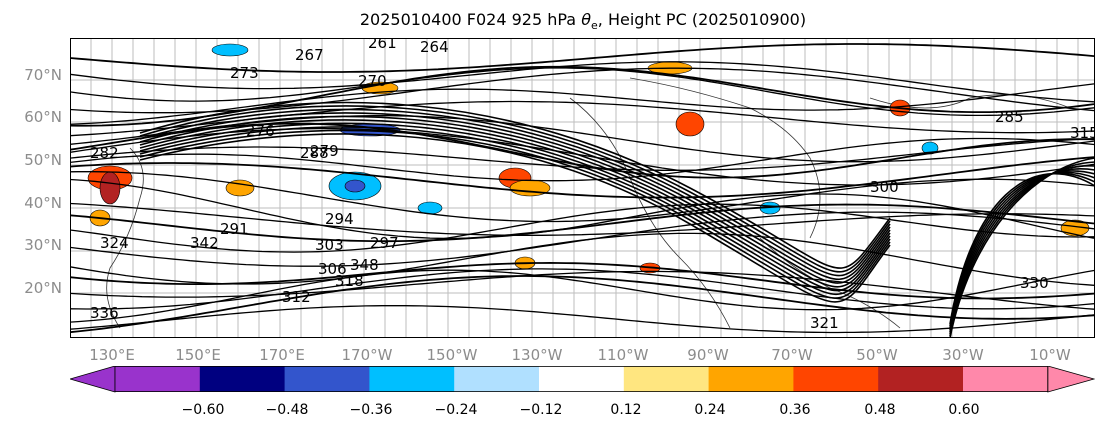 The width and height of the screenshot is (1105, 431). I want to click on contour-label: 342, so click(204, 243).